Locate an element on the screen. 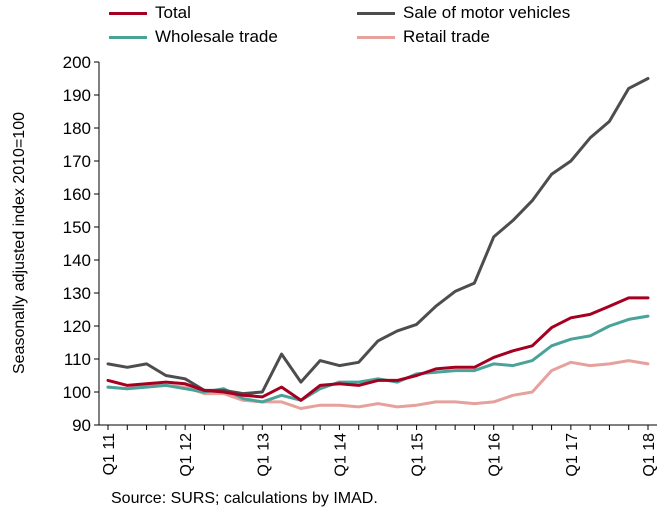  y-tick-label: 160 is located at coordinates (77, 194).